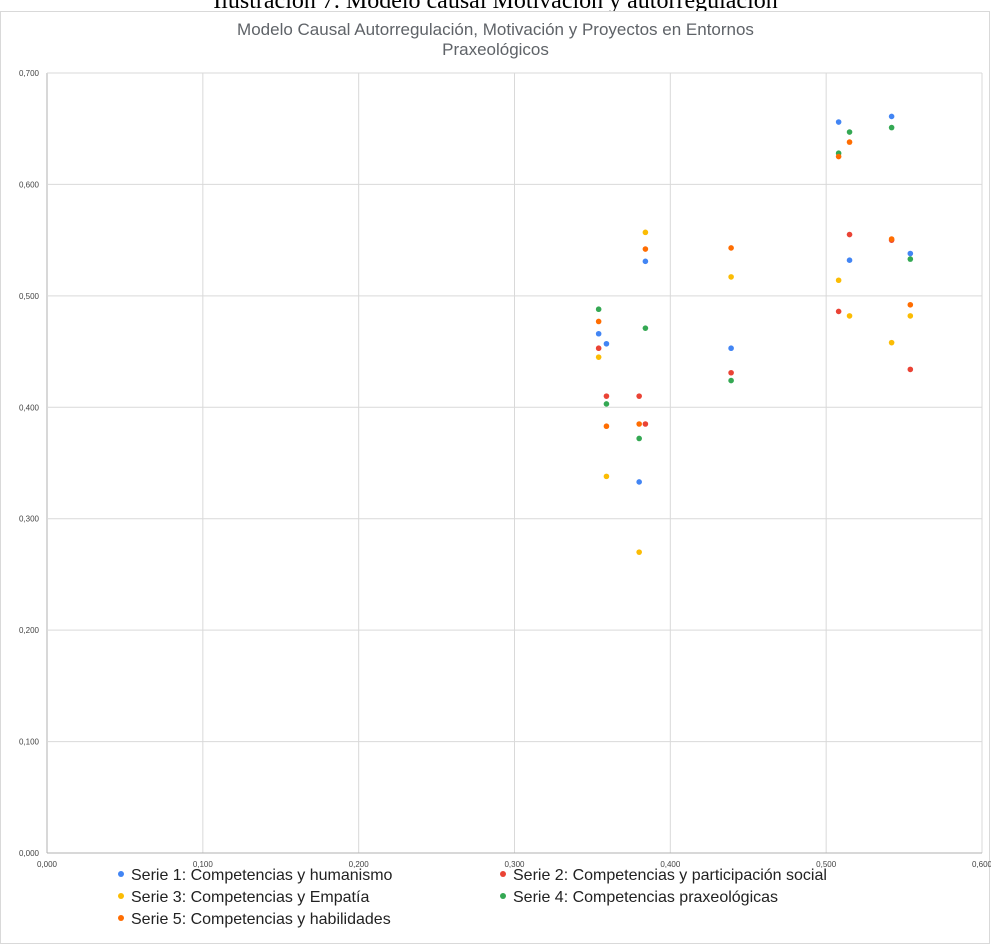  I want to click on x-tick-label: 0,400, so click(670, 864).